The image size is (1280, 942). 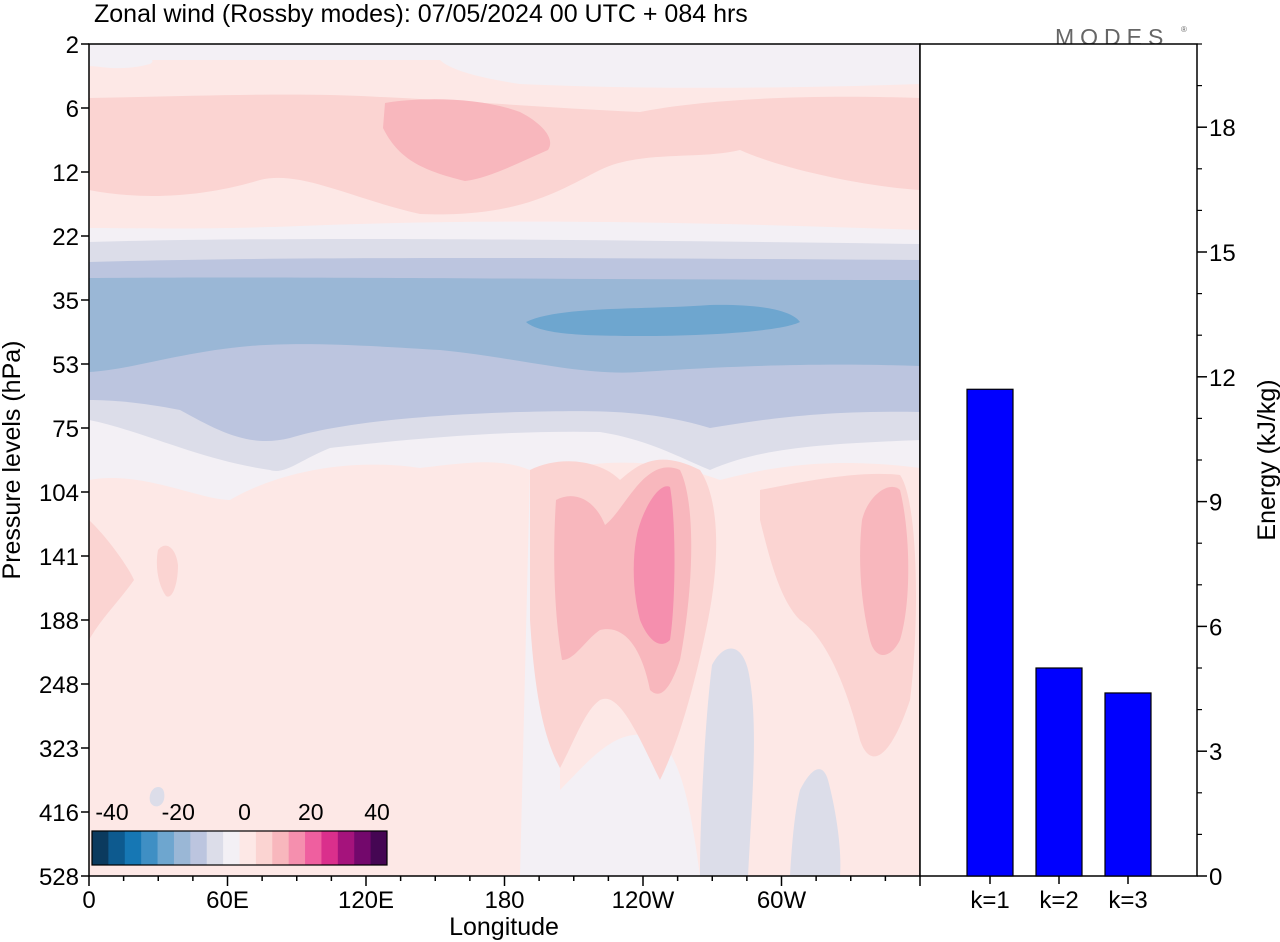 What do you see at coordinates (366, 900) in the screenshot?
I see `x-tick-label: 120E` at bounding box center [366, 900].